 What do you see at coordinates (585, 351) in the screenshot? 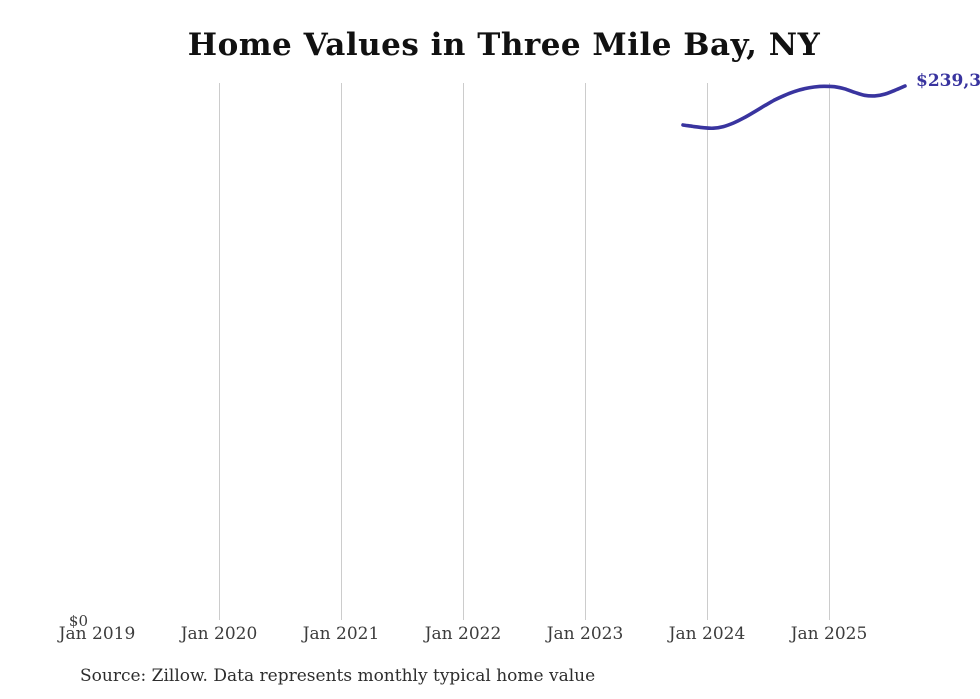
I see `gridline-jan-2023` at bounding box center [585, 351].